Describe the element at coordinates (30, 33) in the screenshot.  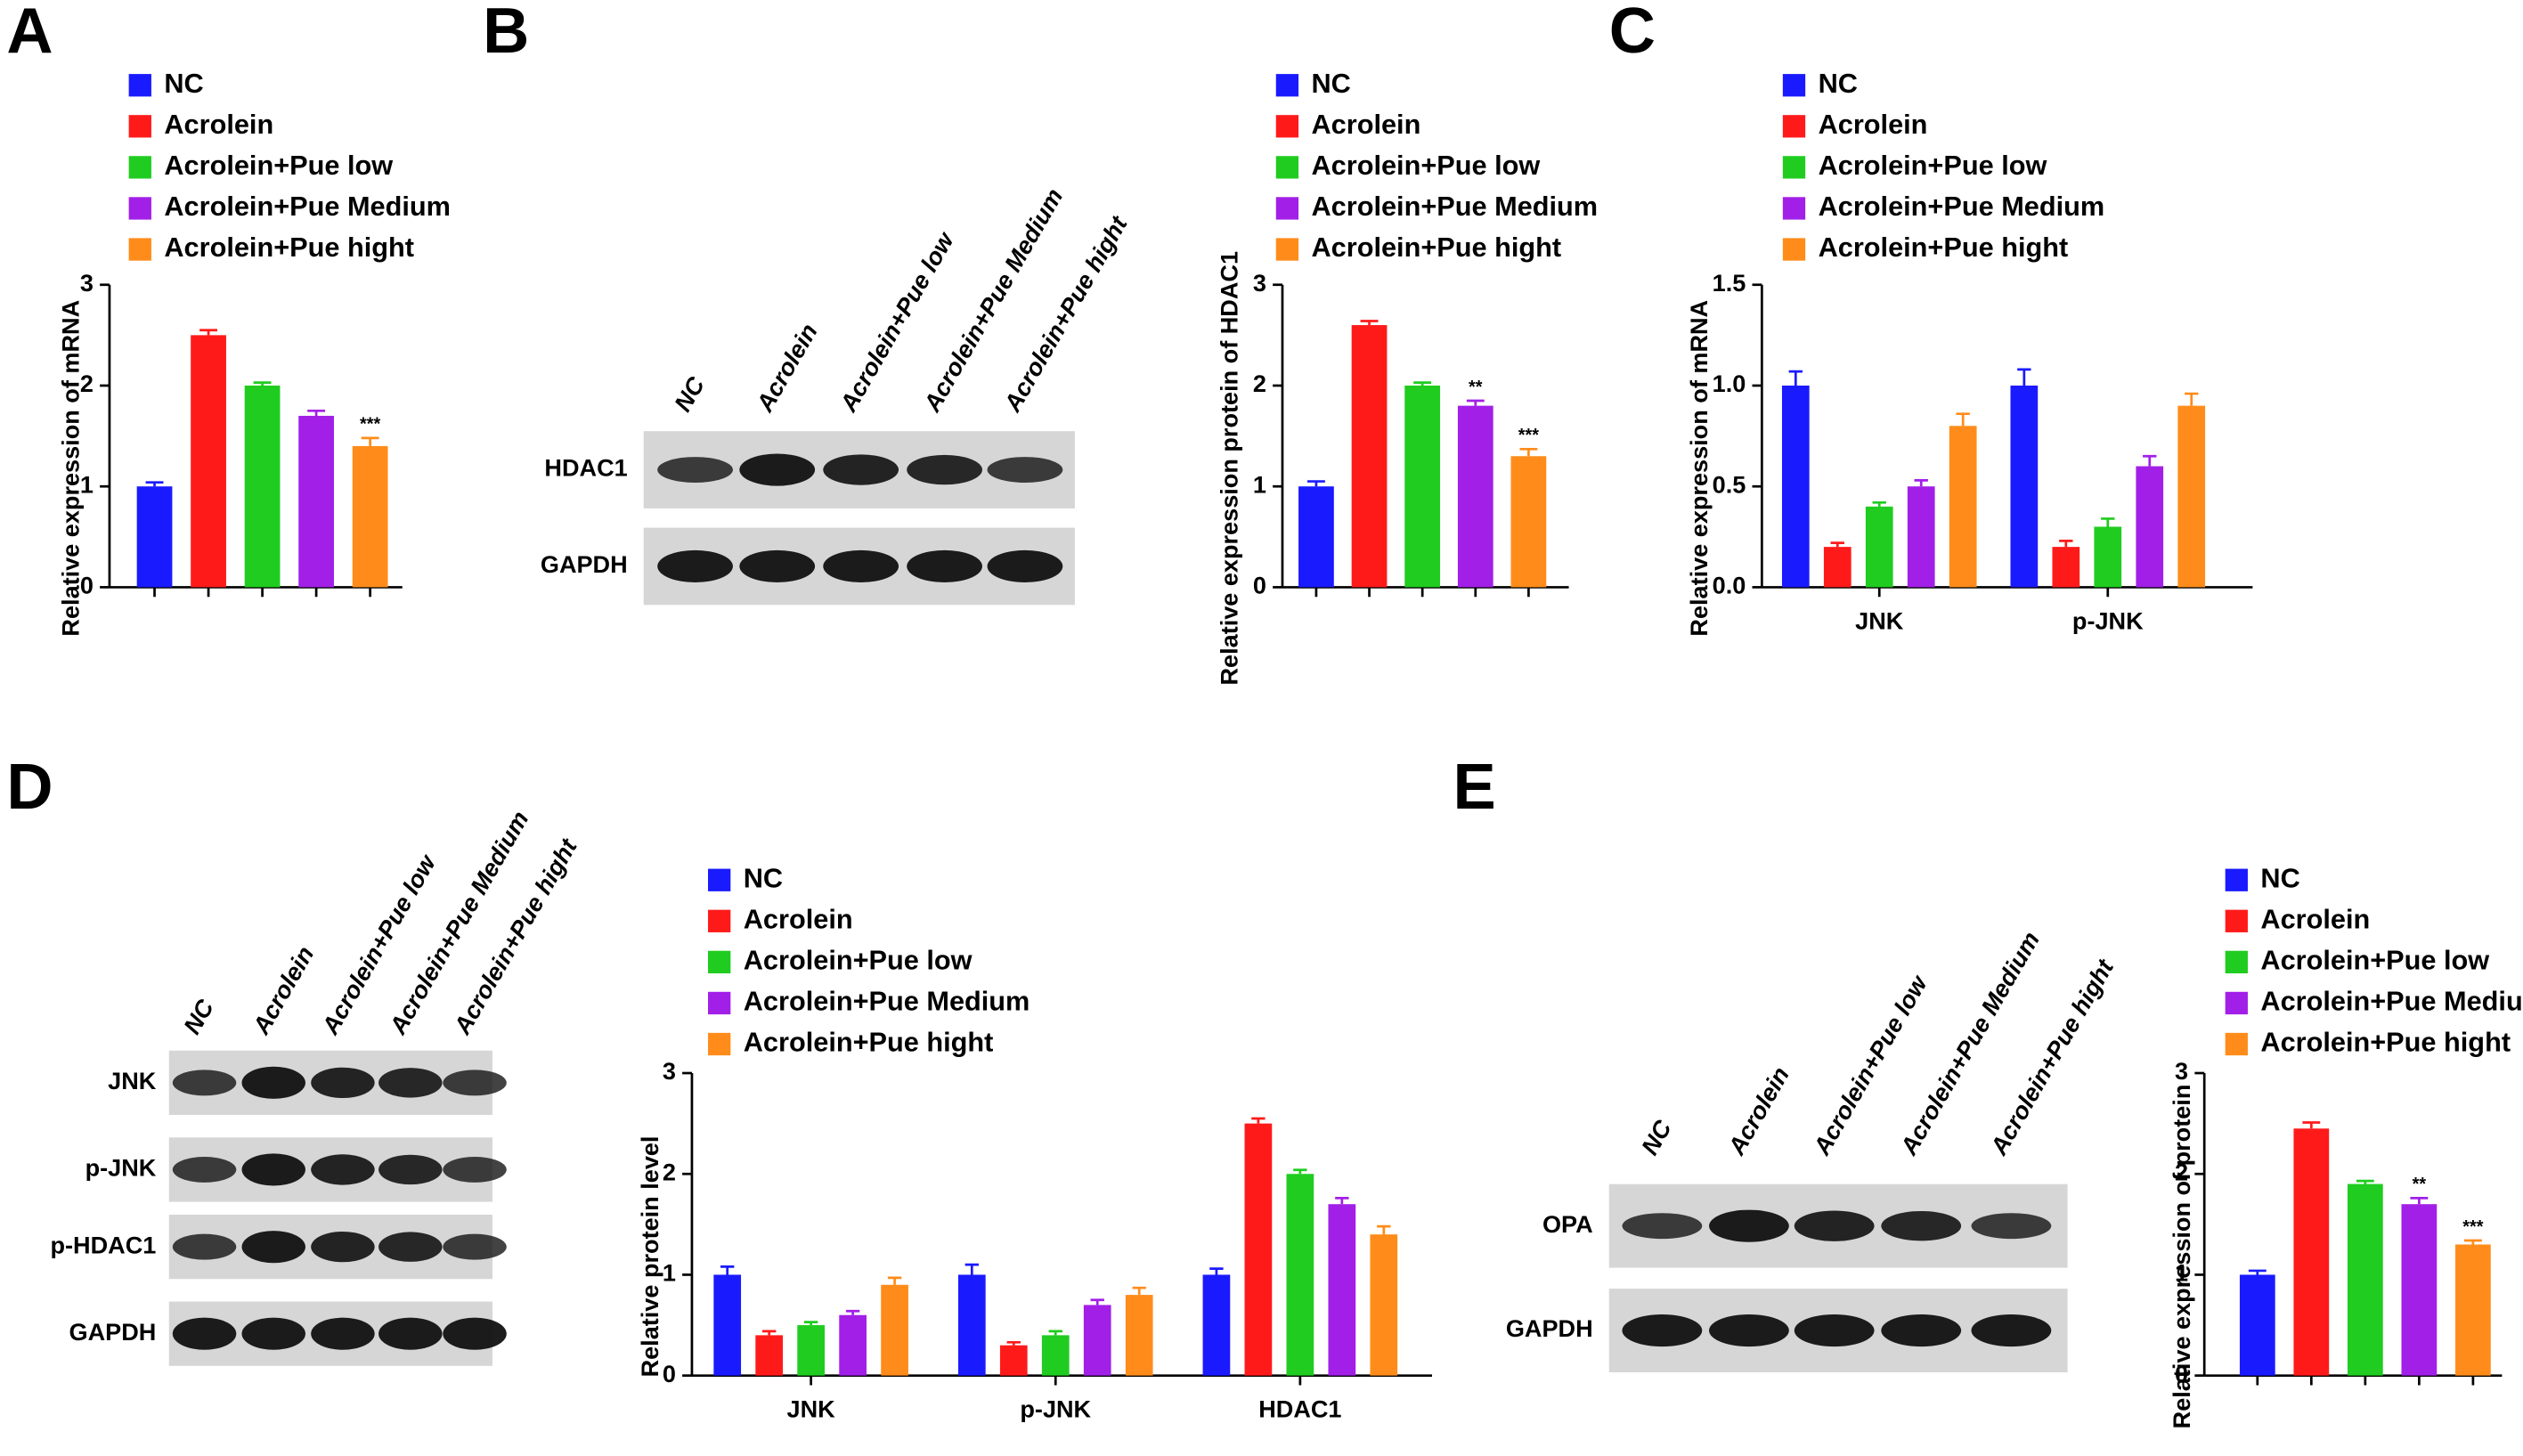
I see `panel-label: A` at that location.